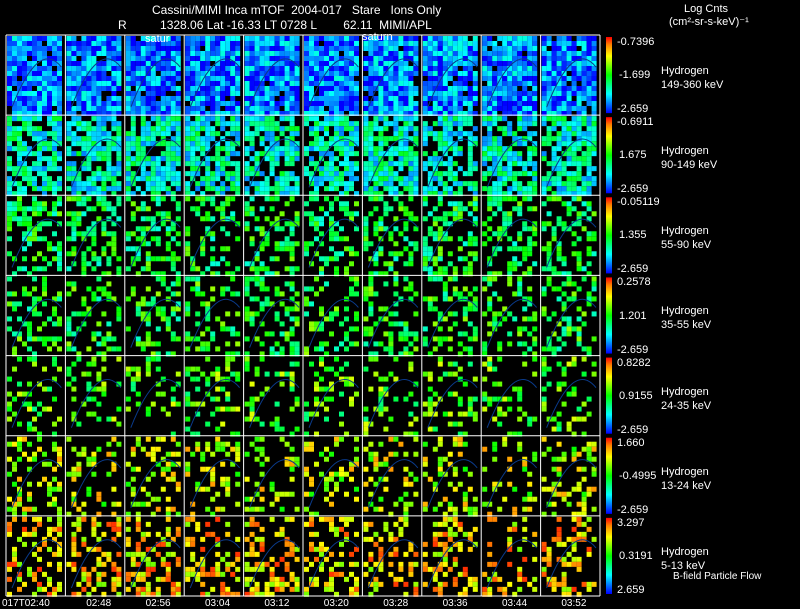  I want to click on bfield-curve, so click(333, 403).